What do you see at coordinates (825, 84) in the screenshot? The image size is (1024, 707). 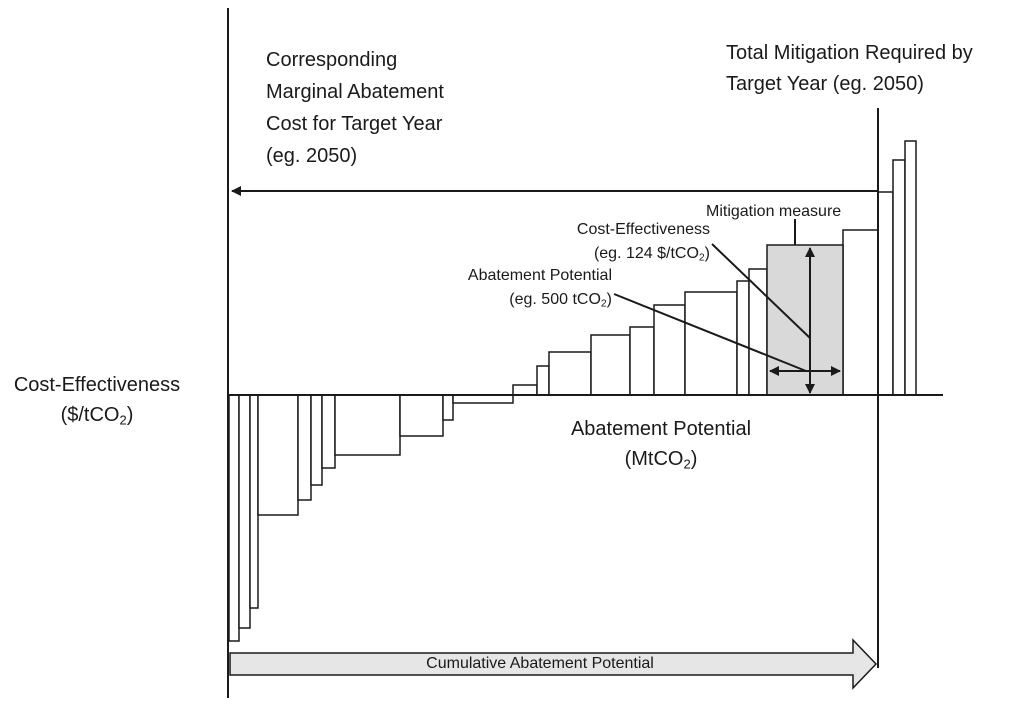 I see `total-mitigation-line: Target Year (eg. 2050)` at bounding box center [825, 84].